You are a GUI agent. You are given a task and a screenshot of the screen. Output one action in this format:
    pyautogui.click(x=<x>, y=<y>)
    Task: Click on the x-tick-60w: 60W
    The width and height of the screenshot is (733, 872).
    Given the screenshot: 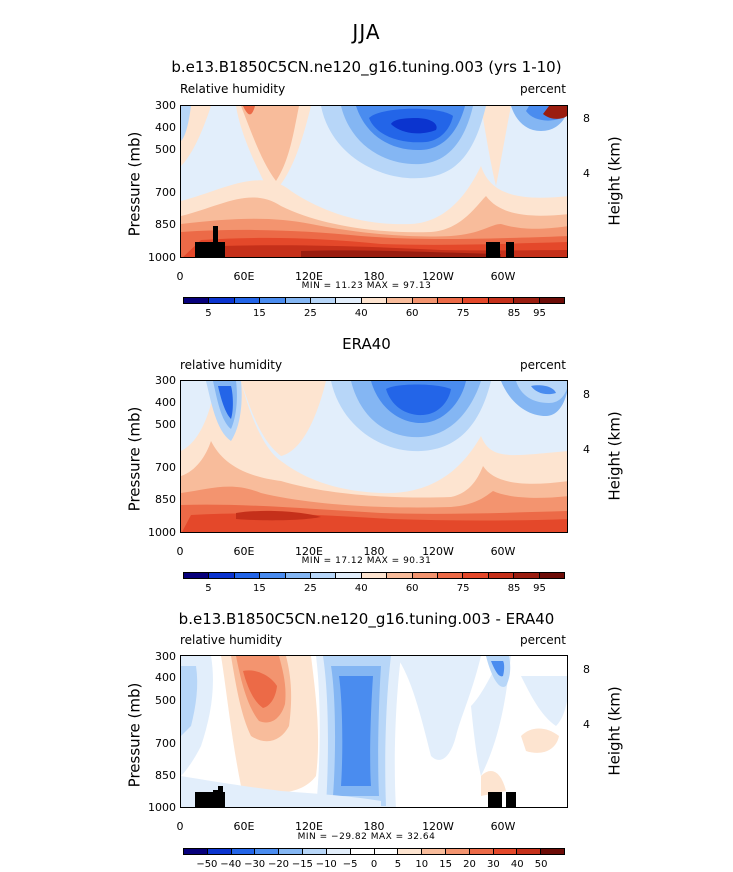 What is the action you would take?
    pyautogui.click(x=503, y=276)
    